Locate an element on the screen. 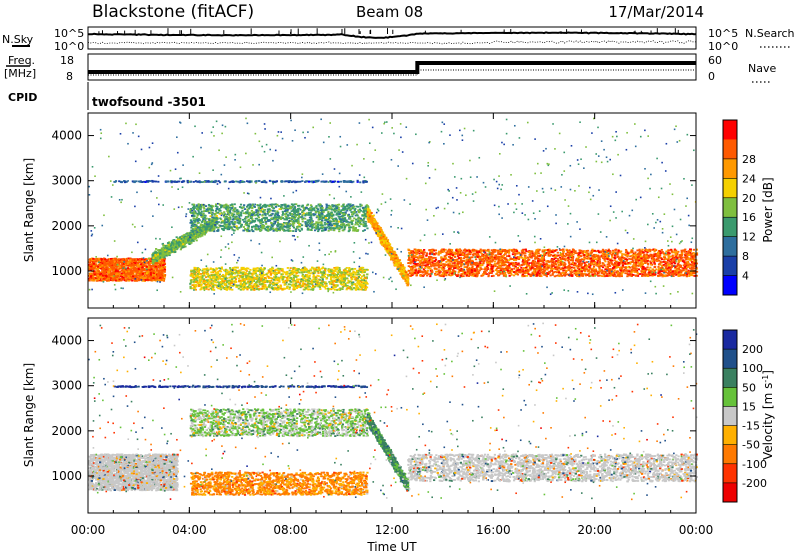 The height and width of the screenshot is (554, 800). date-label: 17/Mar/2014 is located at coordinates (656, 12).